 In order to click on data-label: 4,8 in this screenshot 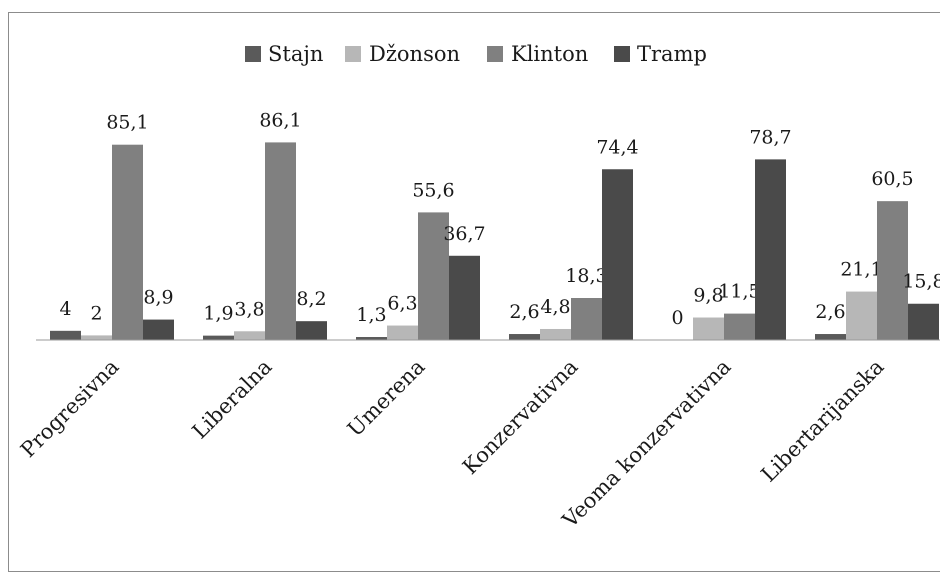, I will do `click(555, 307)`.